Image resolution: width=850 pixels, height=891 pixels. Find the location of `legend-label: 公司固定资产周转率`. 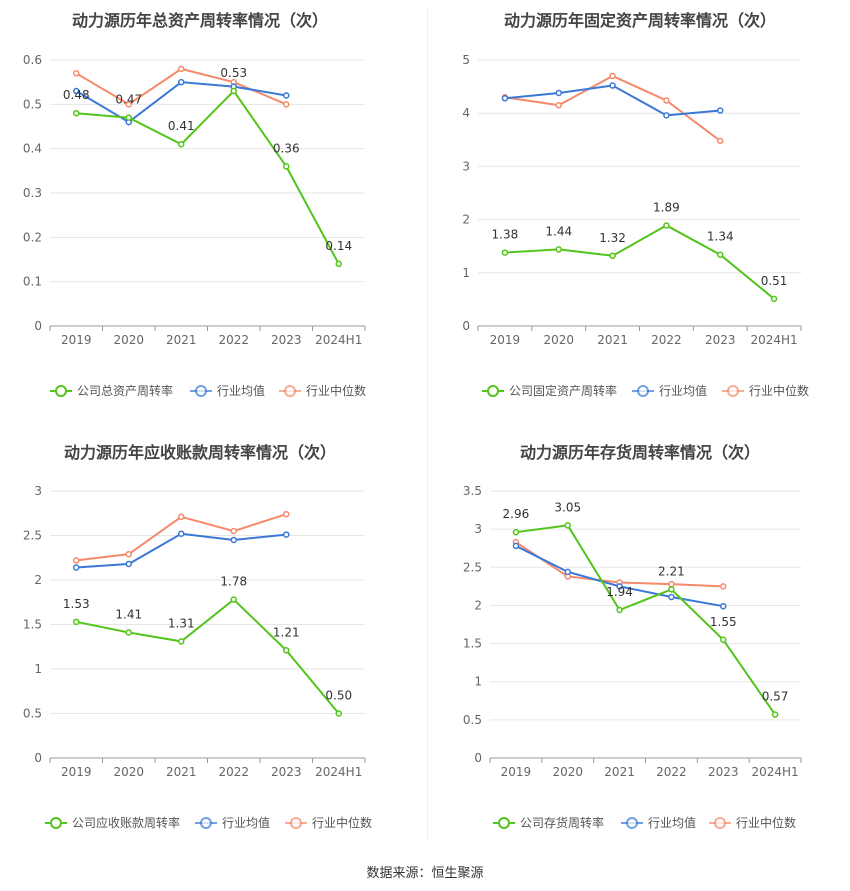

legend-label: 公司固定资产周转率 is located at coordinates (563, 390).